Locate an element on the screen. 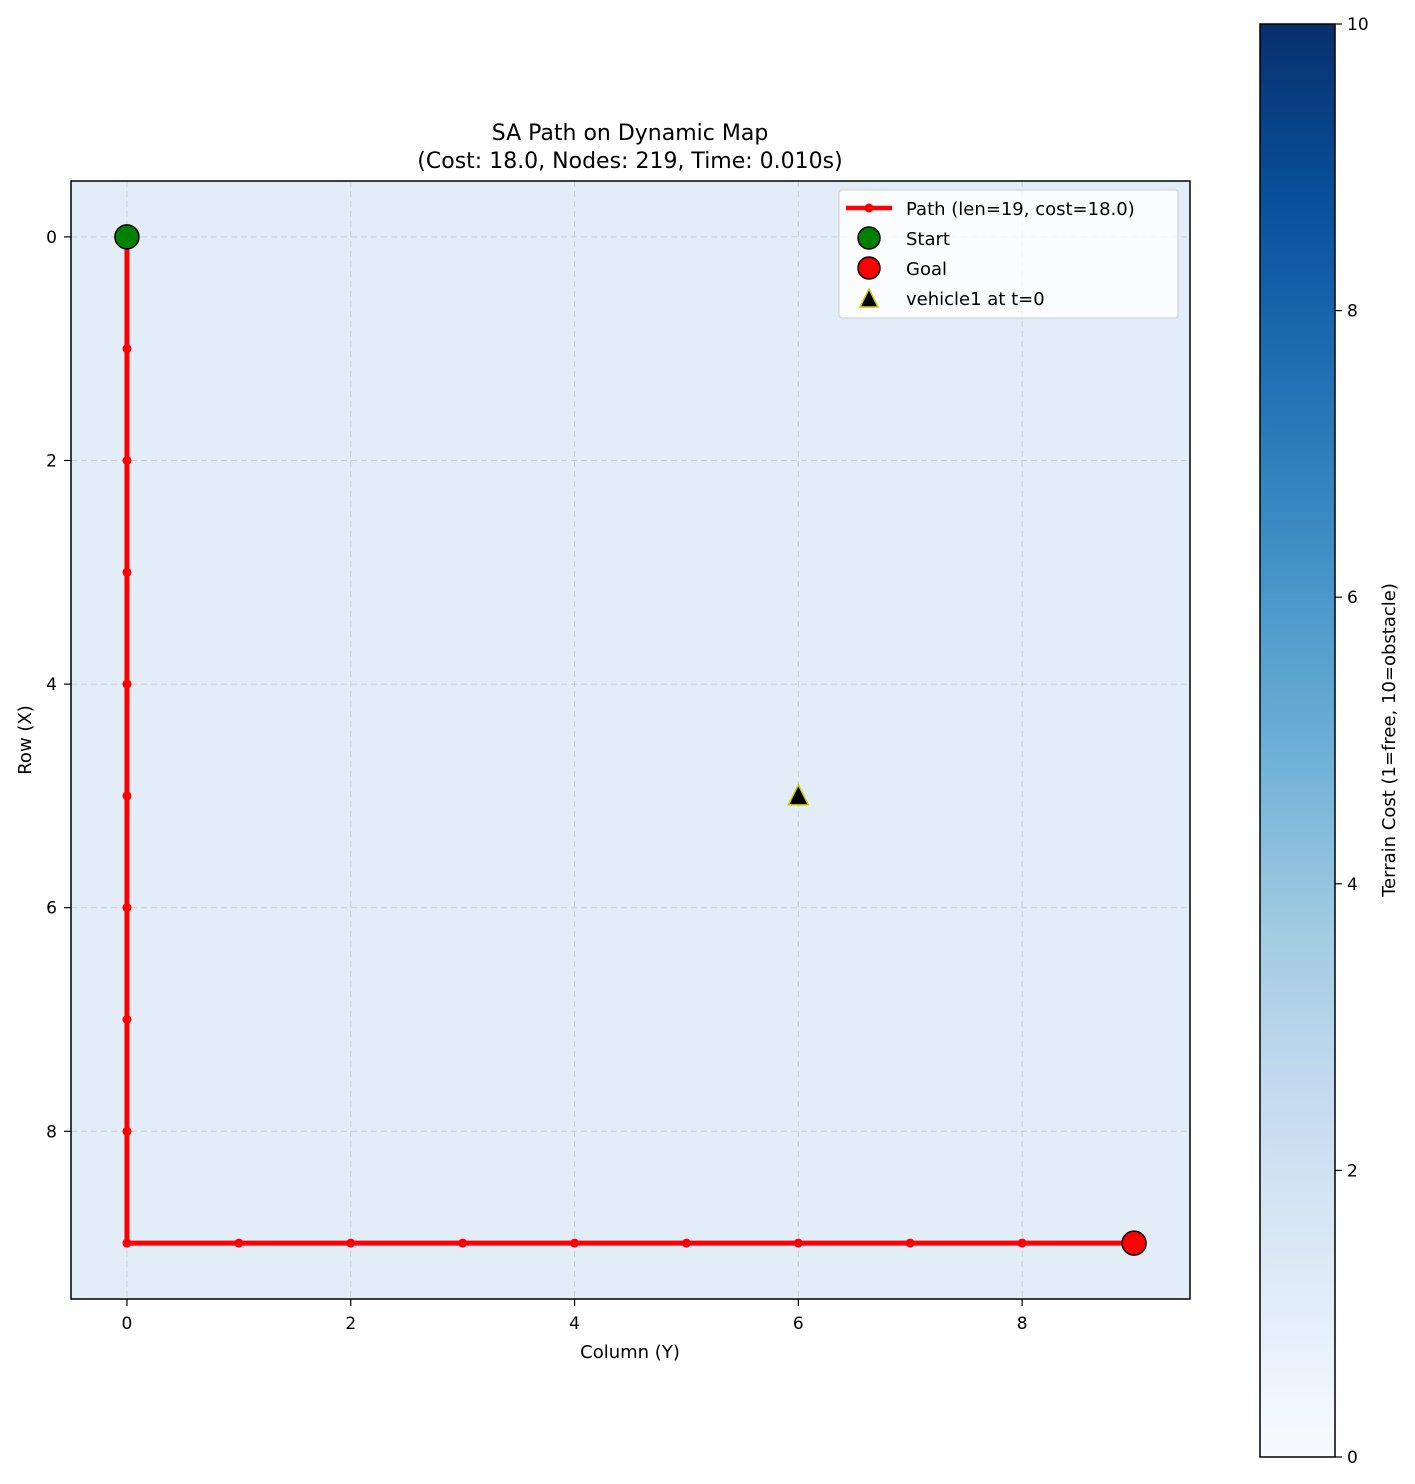  colorbar-tick-label: 4 is located at coordinates (1352, 885).